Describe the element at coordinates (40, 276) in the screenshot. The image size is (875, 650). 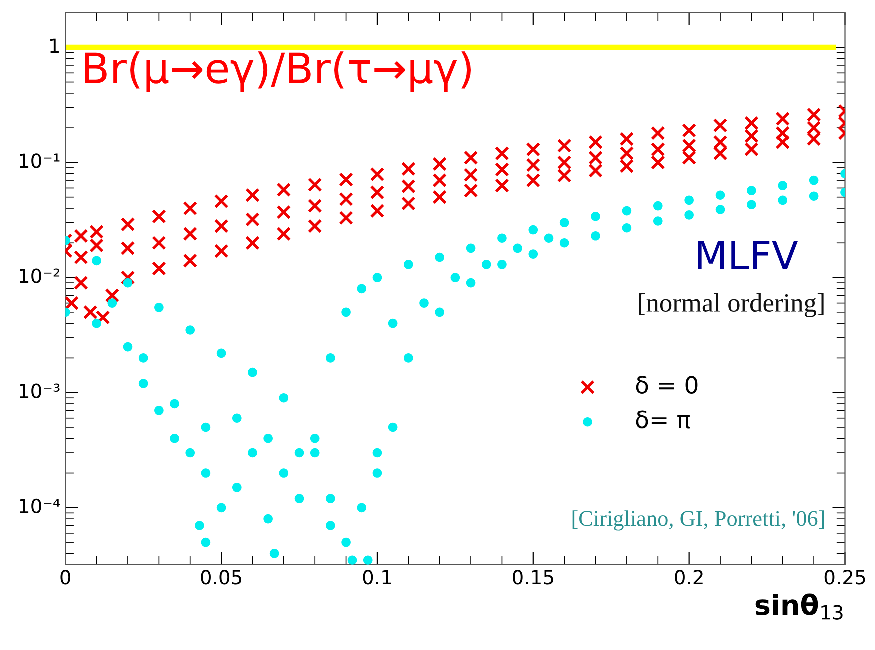
I see `y-tick-label: 10⁻²` at that location.